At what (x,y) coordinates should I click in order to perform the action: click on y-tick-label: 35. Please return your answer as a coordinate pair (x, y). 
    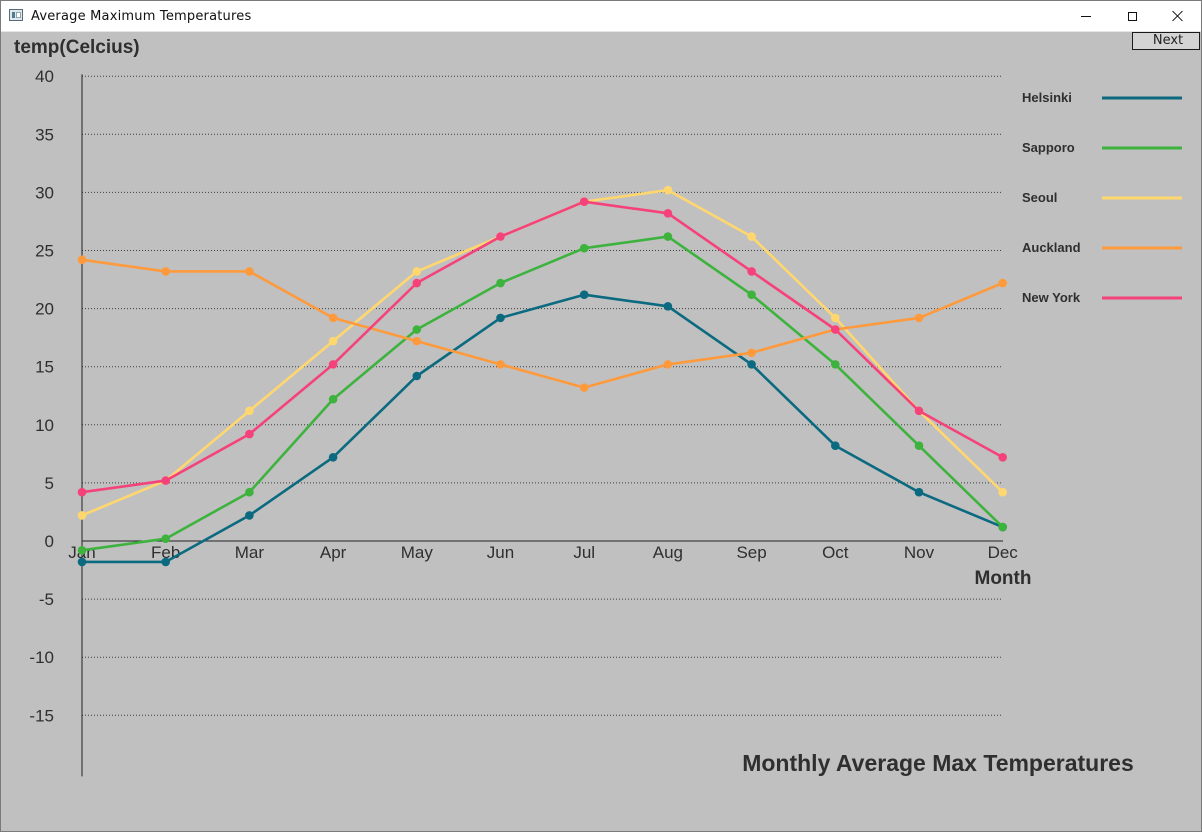
    Looking at the image, I should click on (44, 134).